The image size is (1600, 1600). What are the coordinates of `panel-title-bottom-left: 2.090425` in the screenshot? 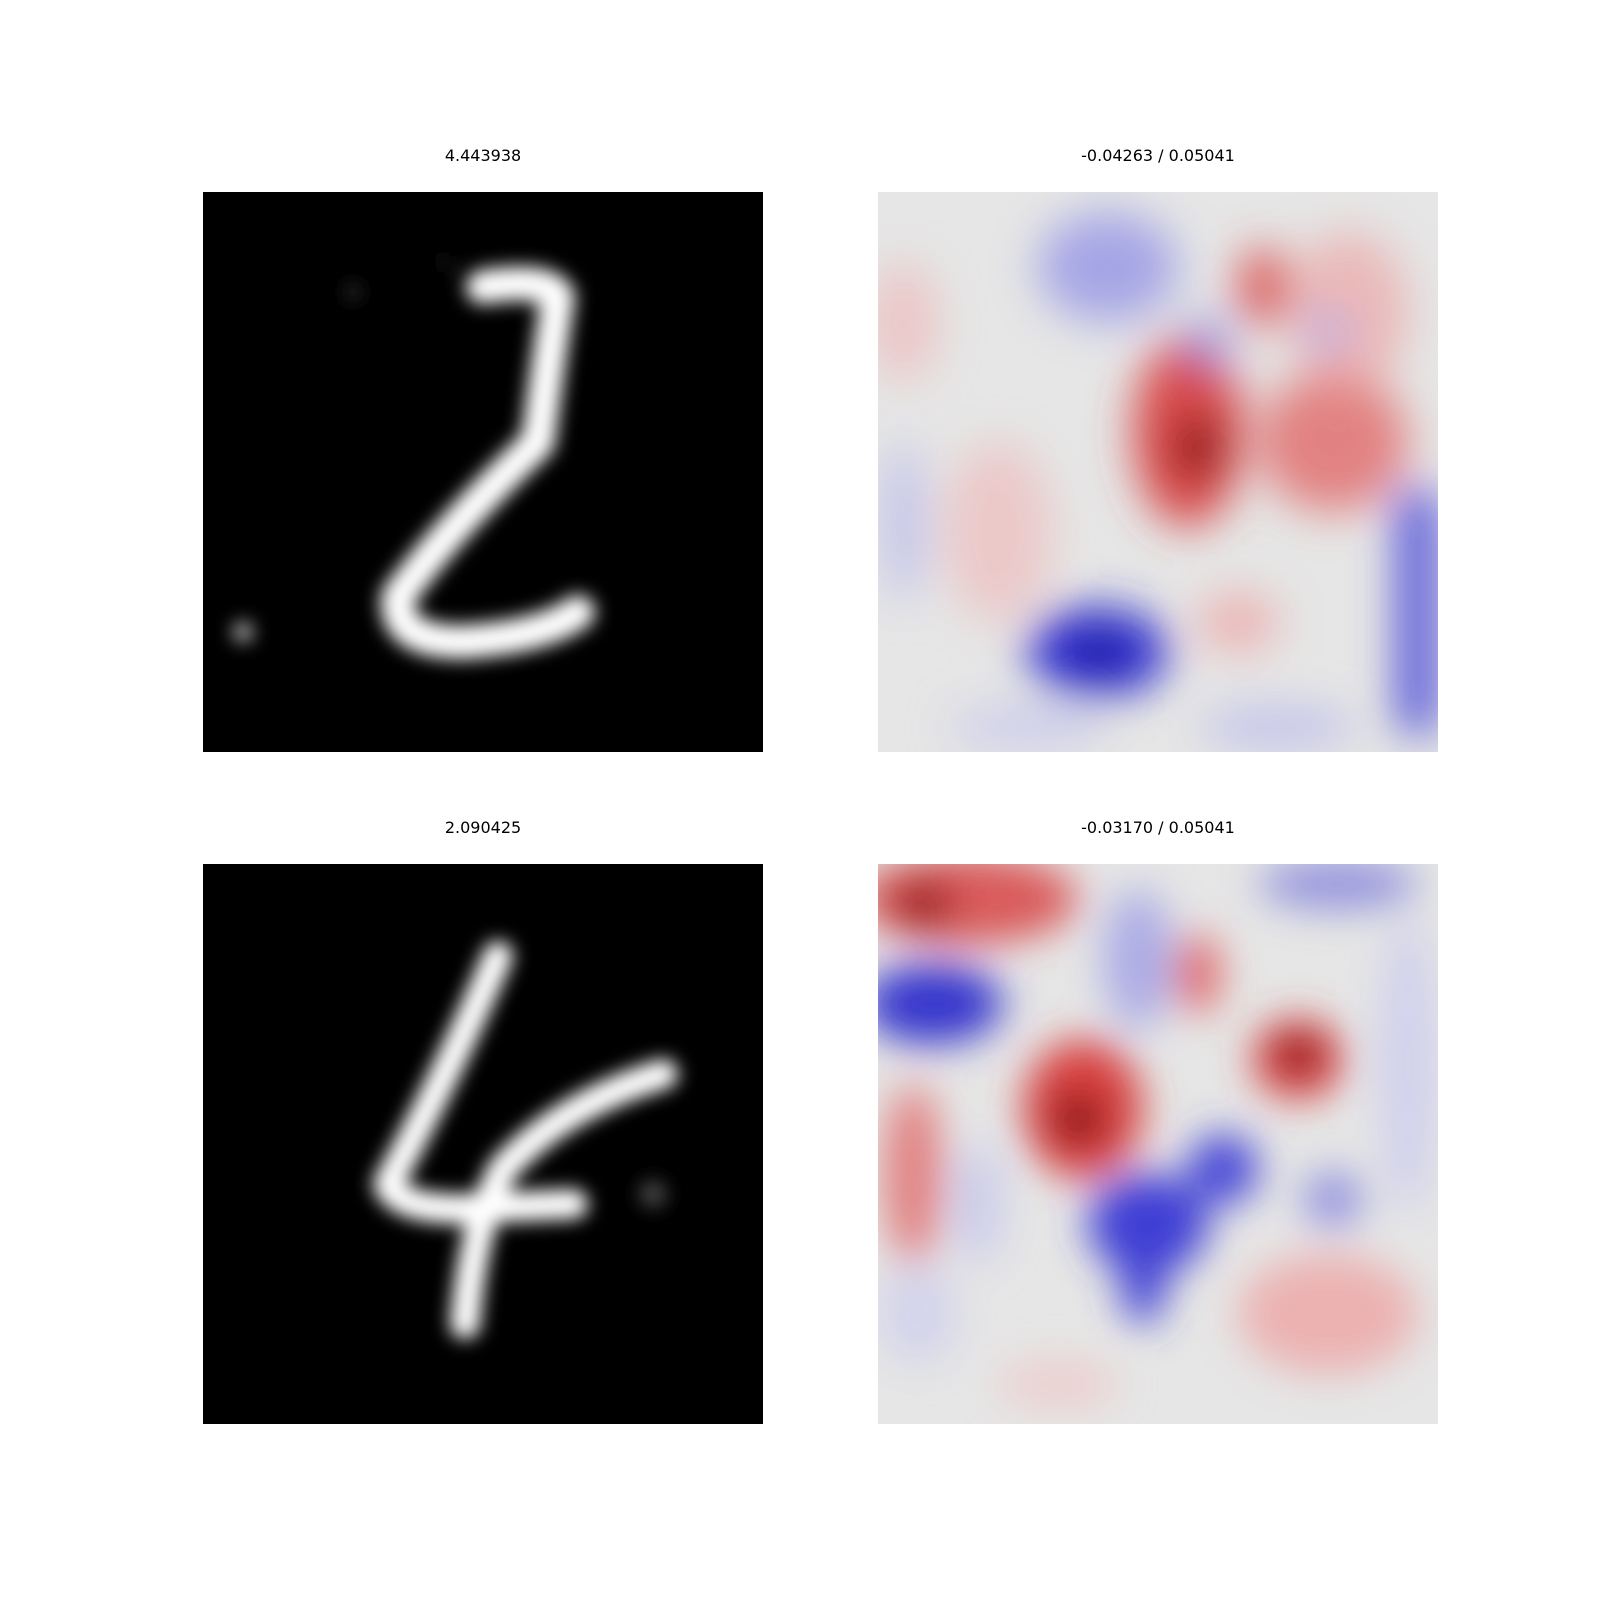 It's located at (483, 827).